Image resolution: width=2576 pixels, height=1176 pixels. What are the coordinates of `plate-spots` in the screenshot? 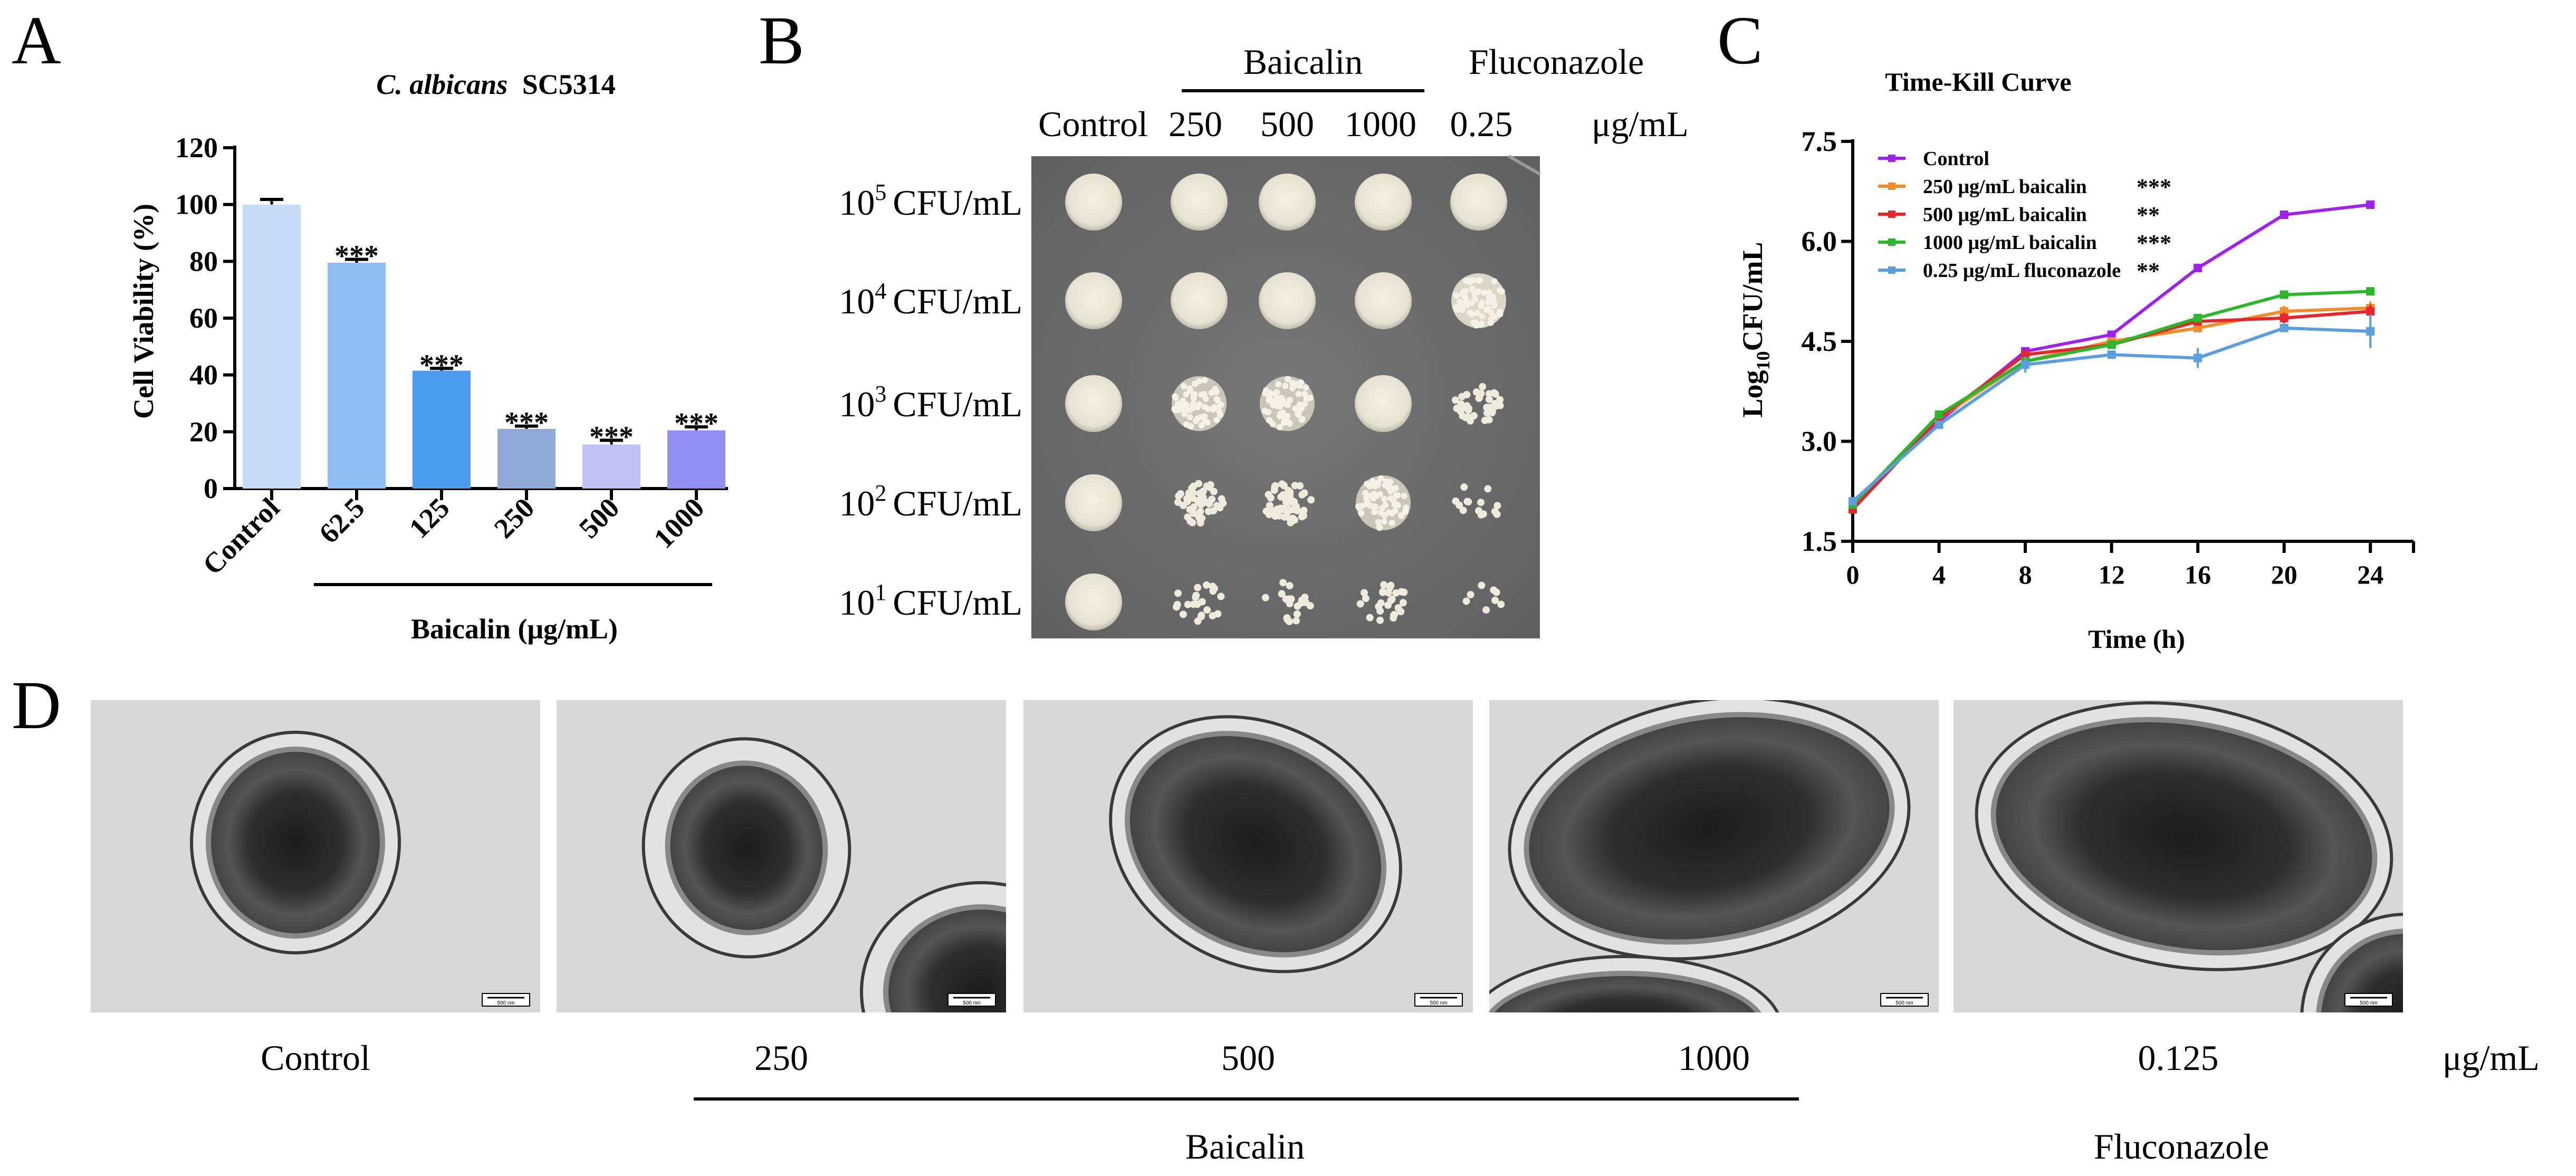 It's located at (1286, 402).